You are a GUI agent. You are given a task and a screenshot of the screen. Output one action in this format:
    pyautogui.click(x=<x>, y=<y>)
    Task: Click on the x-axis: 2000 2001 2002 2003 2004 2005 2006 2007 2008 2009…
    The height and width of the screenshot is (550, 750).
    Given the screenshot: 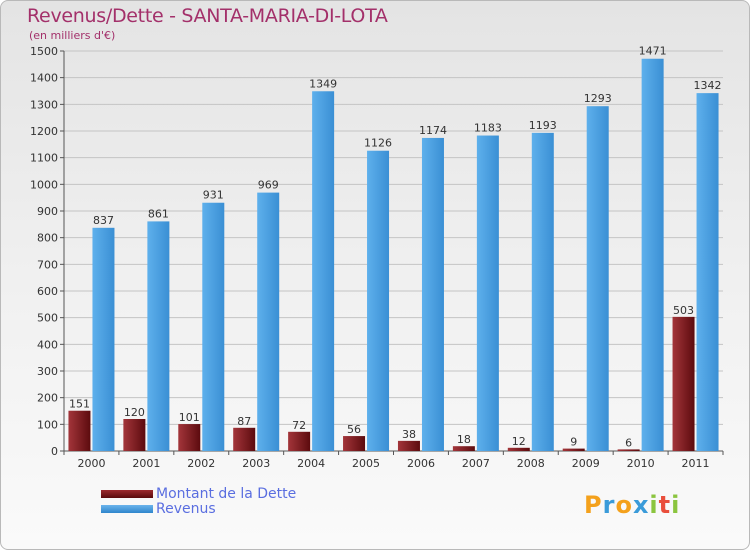 What is the action you would take?
    pyautogui.click(x=393, y=460)
    